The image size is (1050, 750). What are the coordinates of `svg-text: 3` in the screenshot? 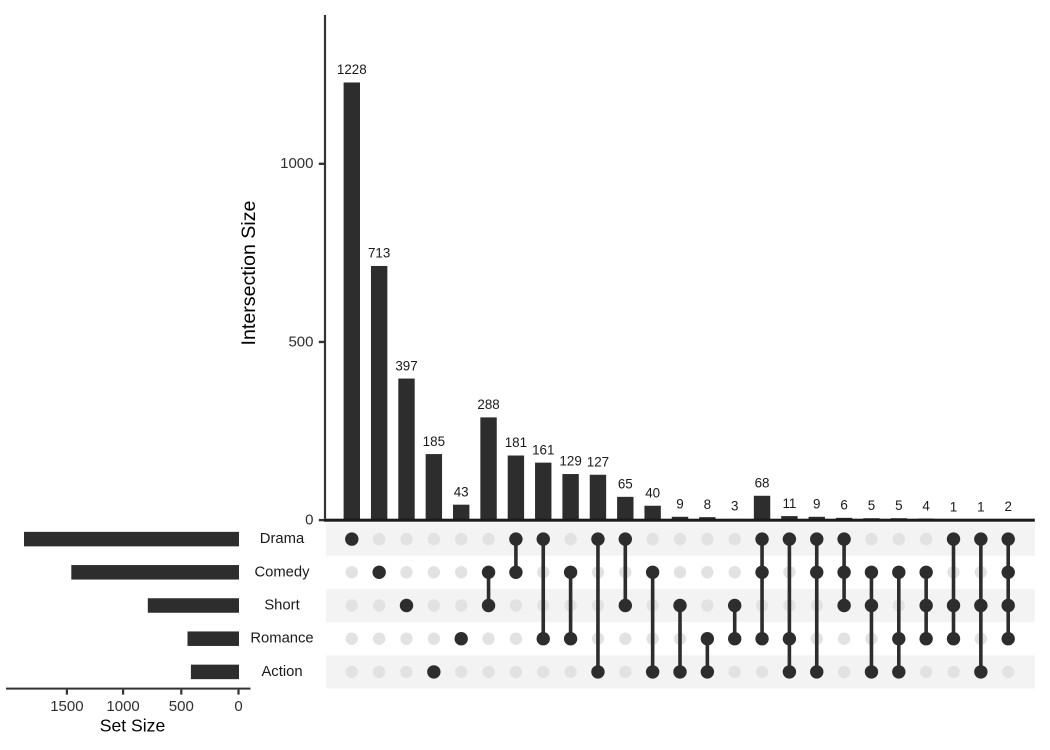 It's located at (734, 506).